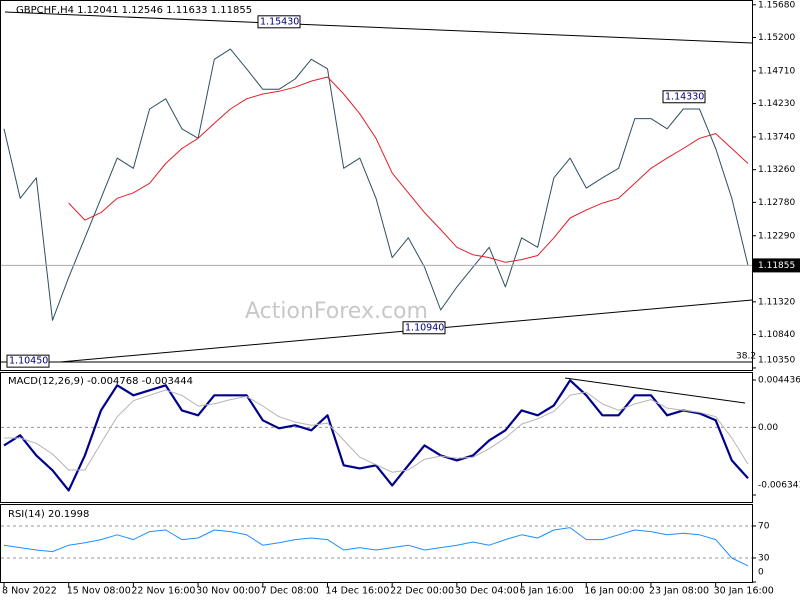 Image resolution: width=800 pixels, height=600 pixels. What do you see at coordinates (614, 591) in the screenshot?
I see `x-tick-label: 16 Jan 00:00` at bounding box center [614, 591].